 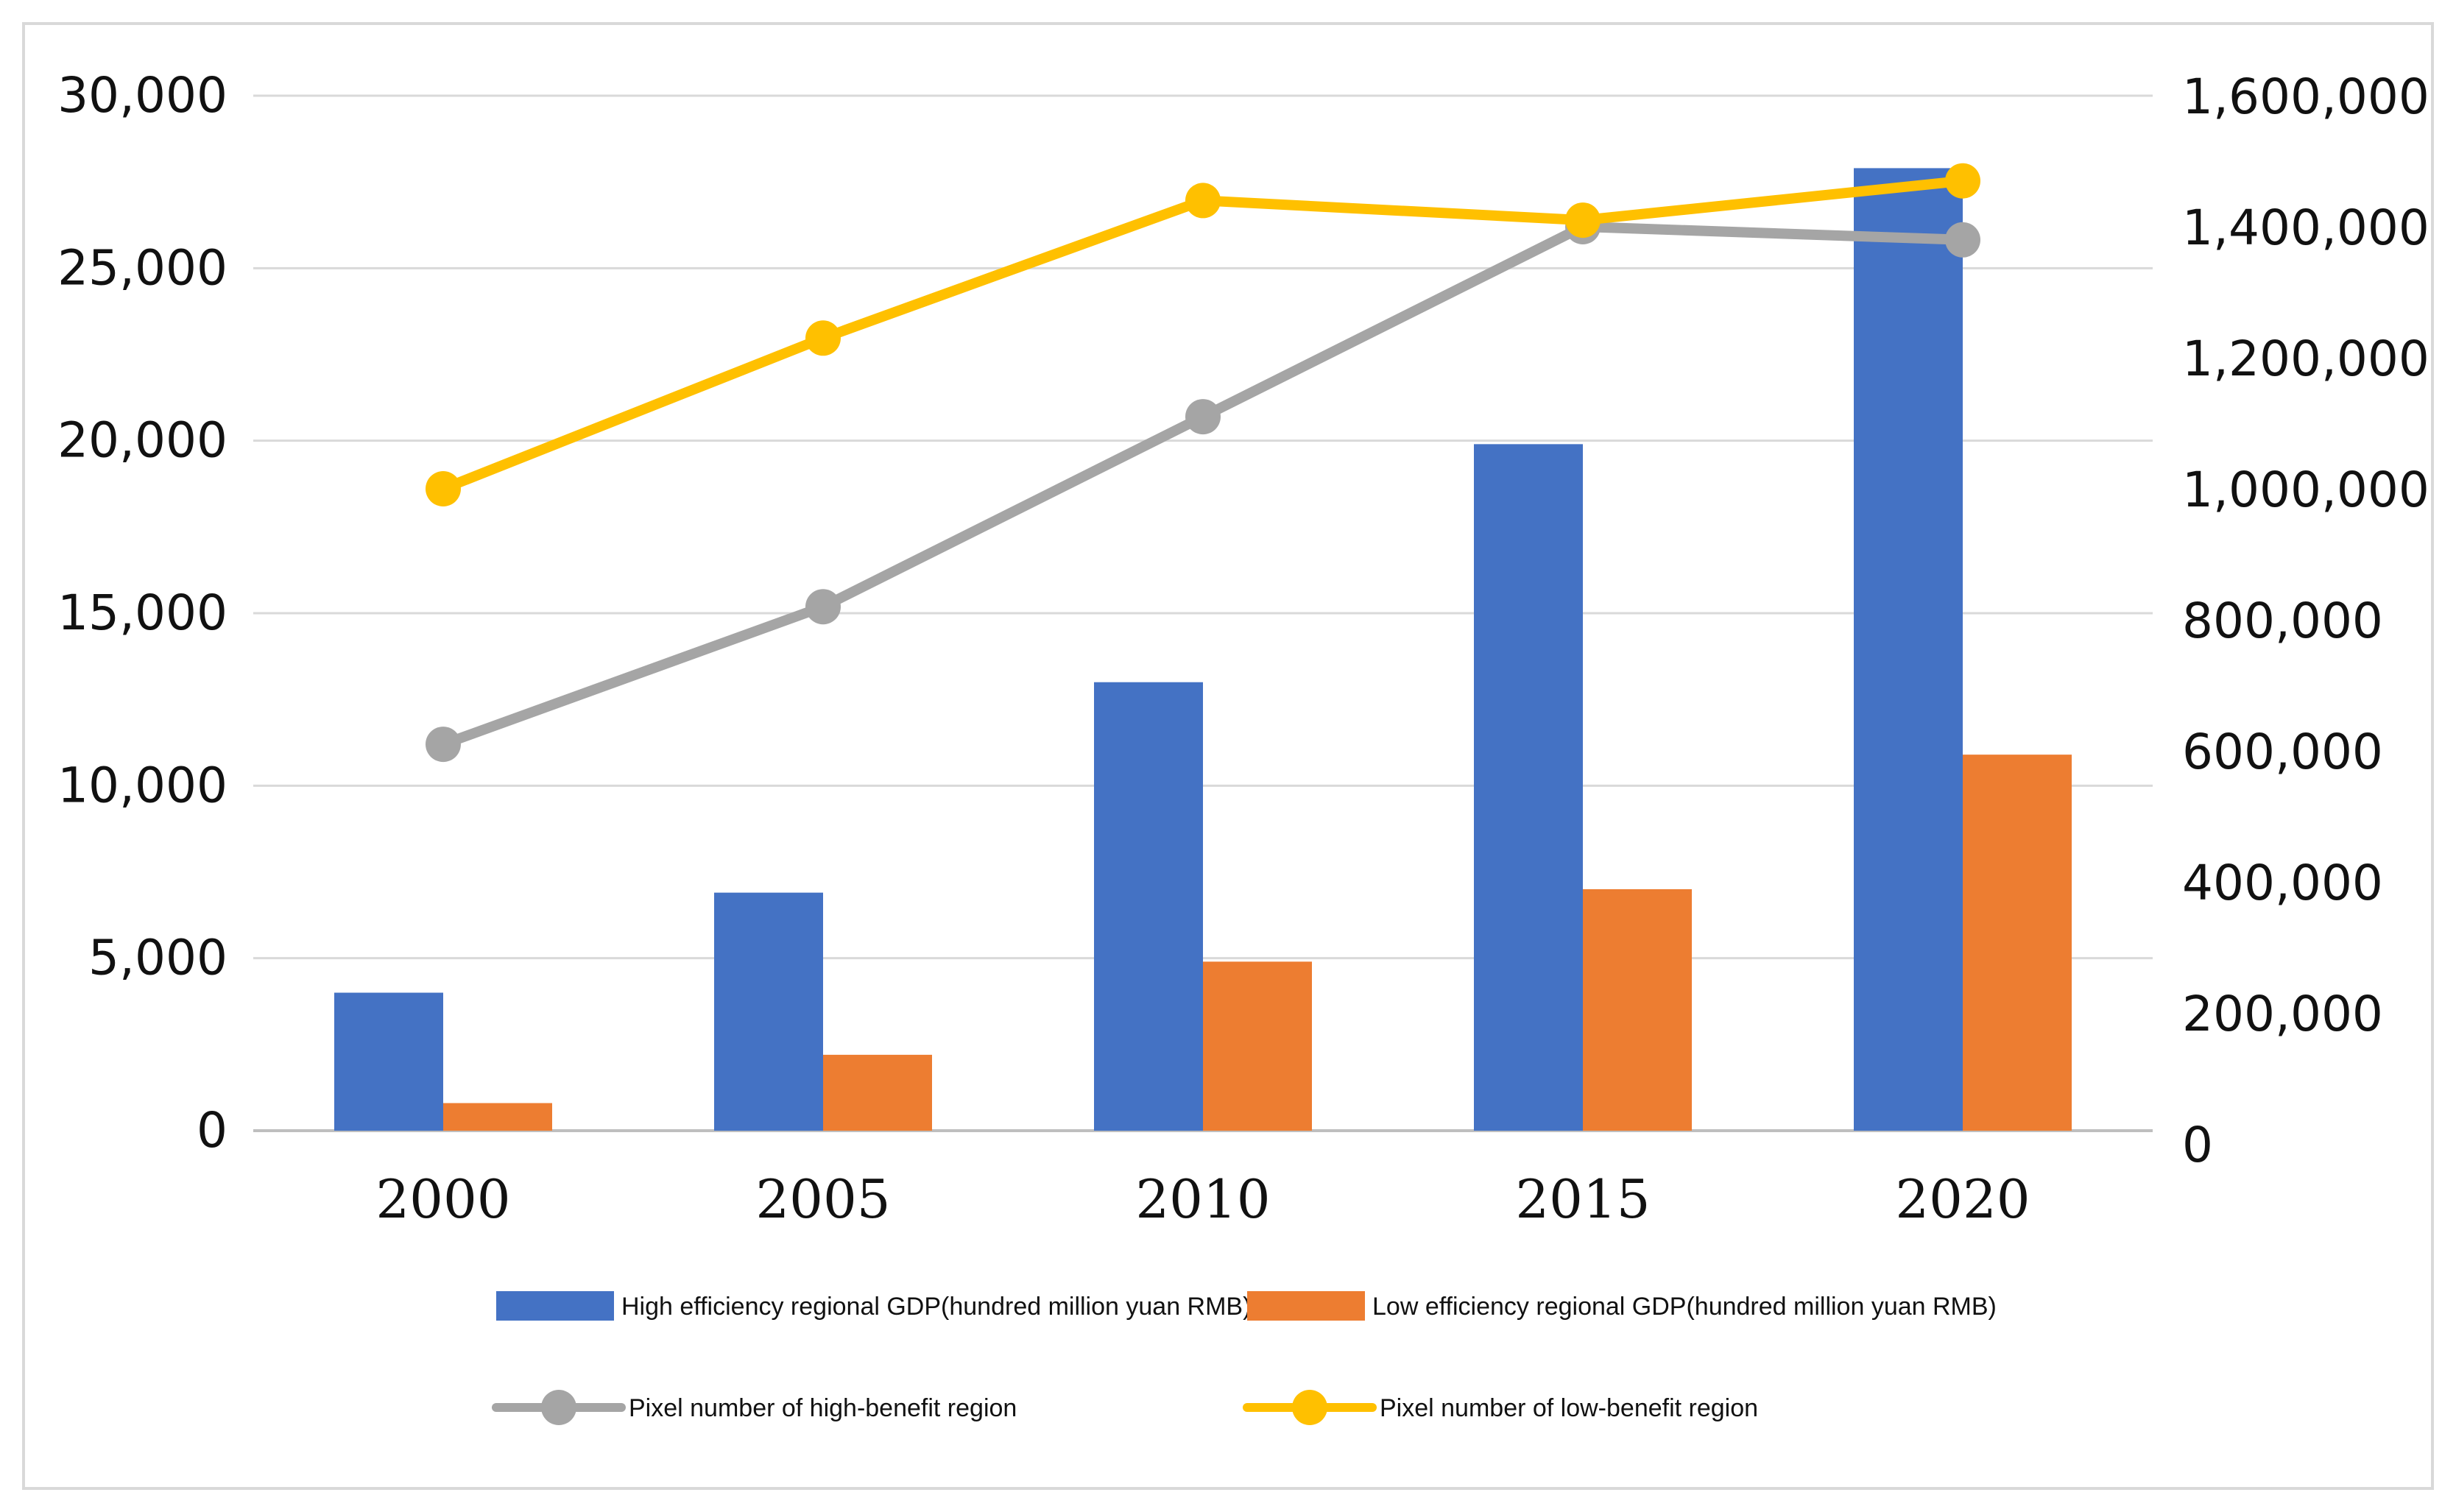 I want to click on left-tick-label: 15,000, so click(x=142, y=612).